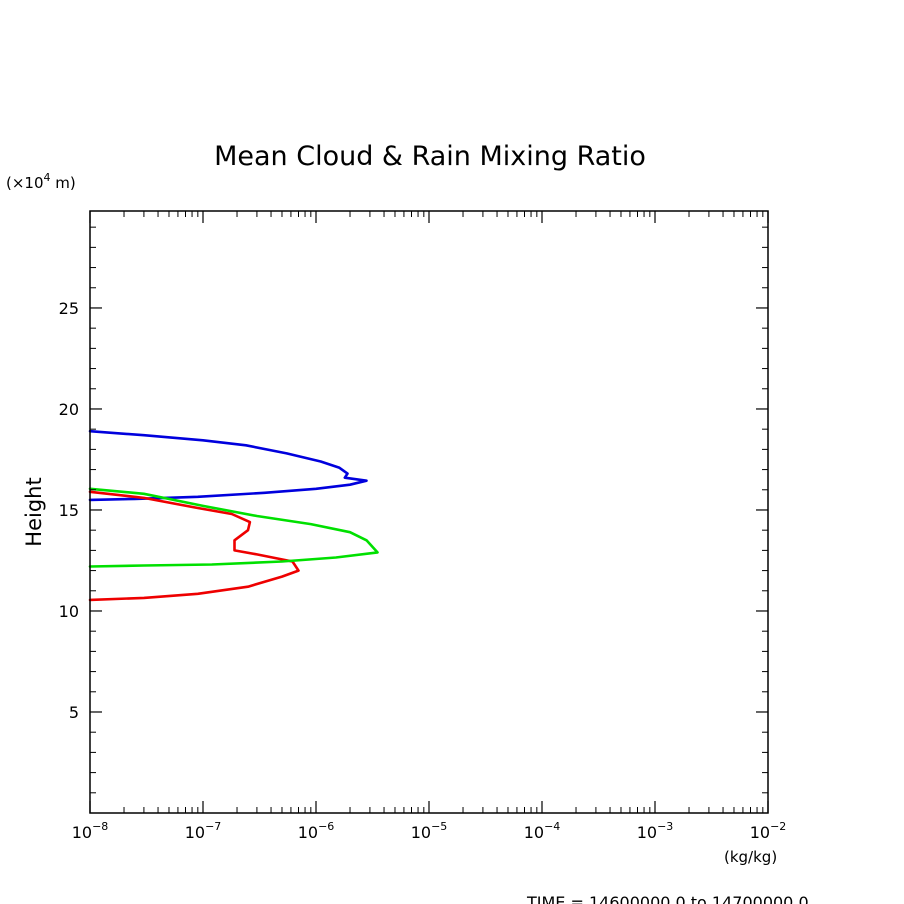  I want to click on y-tick-label: 15, so click(69, 510).